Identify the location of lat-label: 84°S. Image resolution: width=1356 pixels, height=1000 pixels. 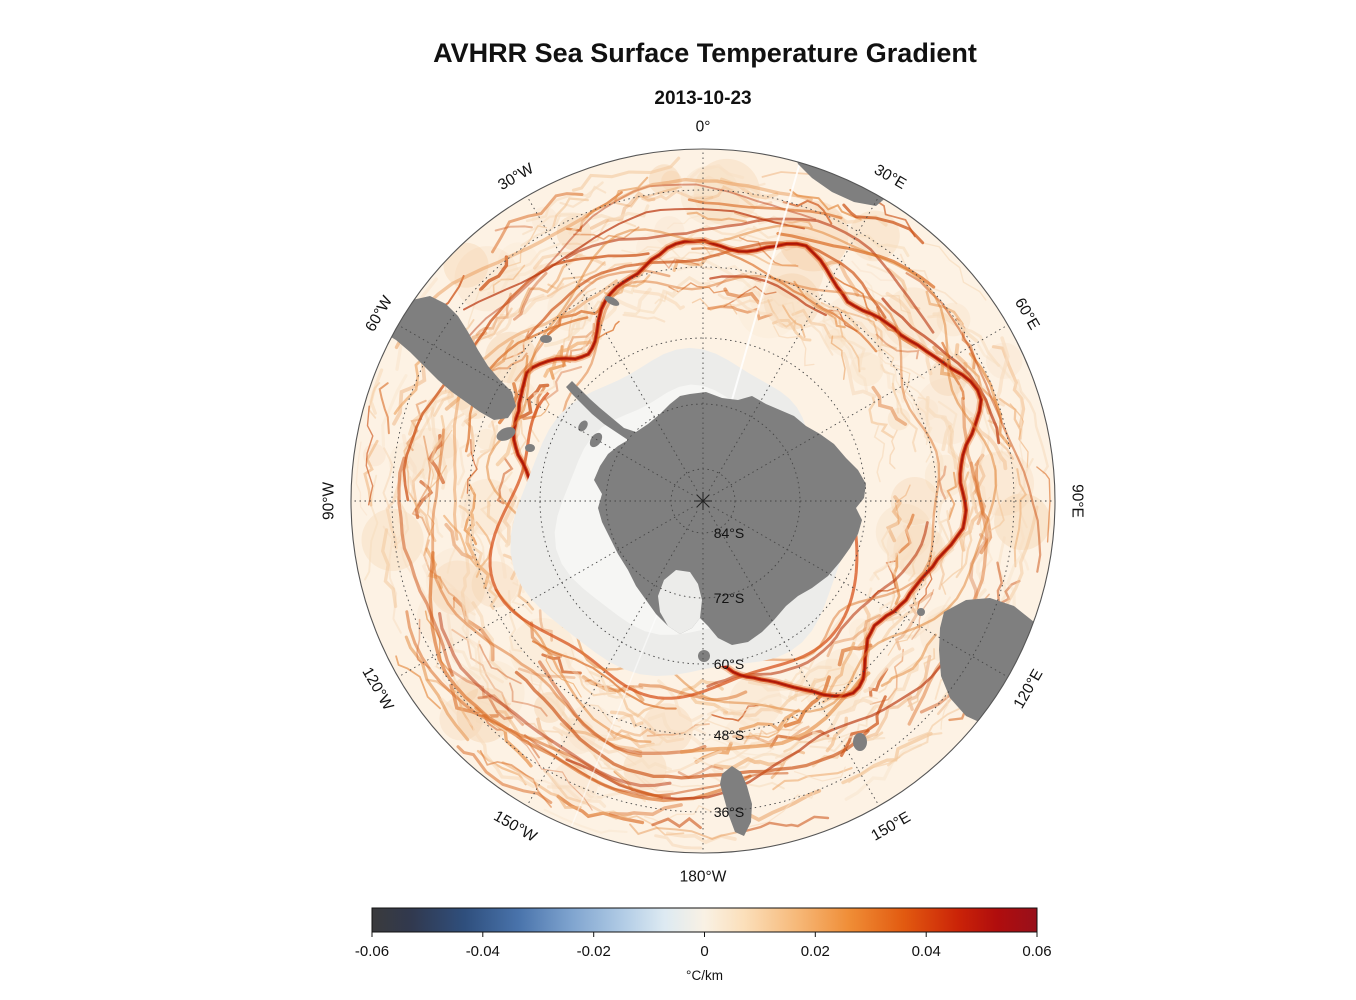
(729, 533).